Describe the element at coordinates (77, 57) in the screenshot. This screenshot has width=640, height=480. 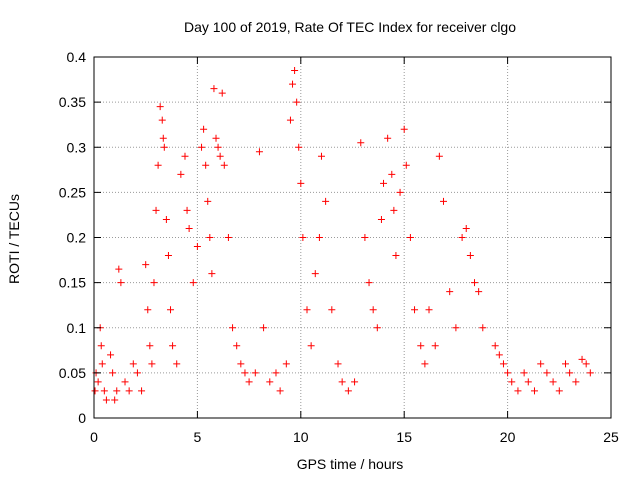
I see `y-tick-label: 0.4` at that location.